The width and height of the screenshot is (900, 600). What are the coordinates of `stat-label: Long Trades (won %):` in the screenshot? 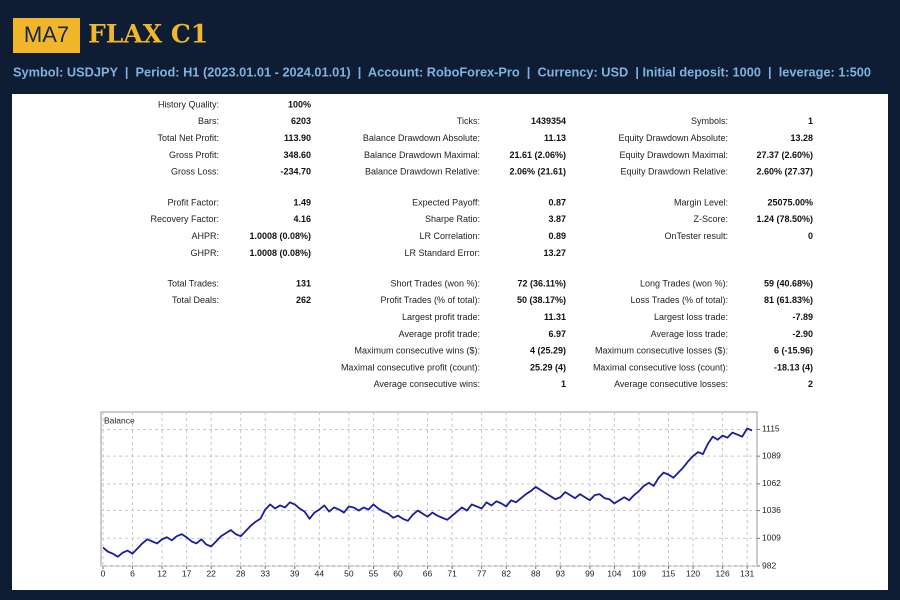 It's located at (684, 283).